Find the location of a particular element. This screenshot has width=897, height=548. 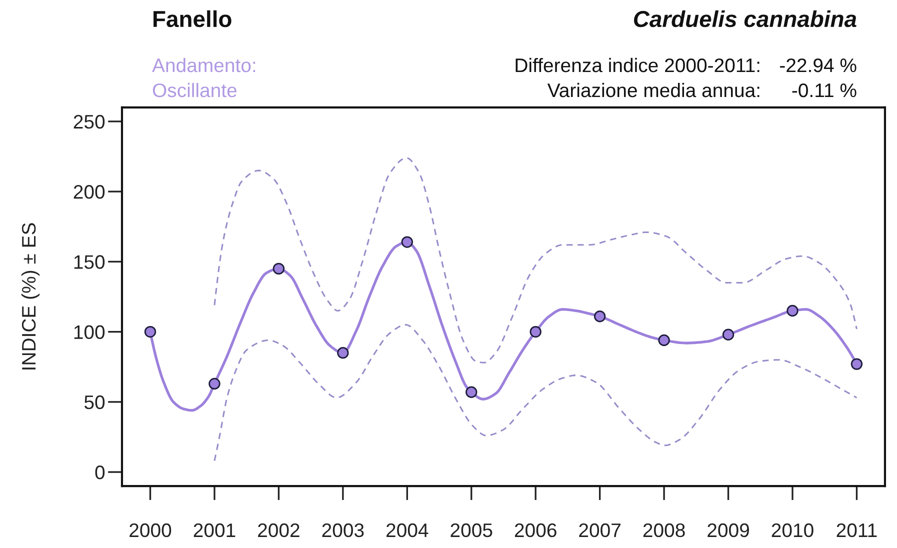

x-tick-label: 2008 is located at coordinates (664, 530).